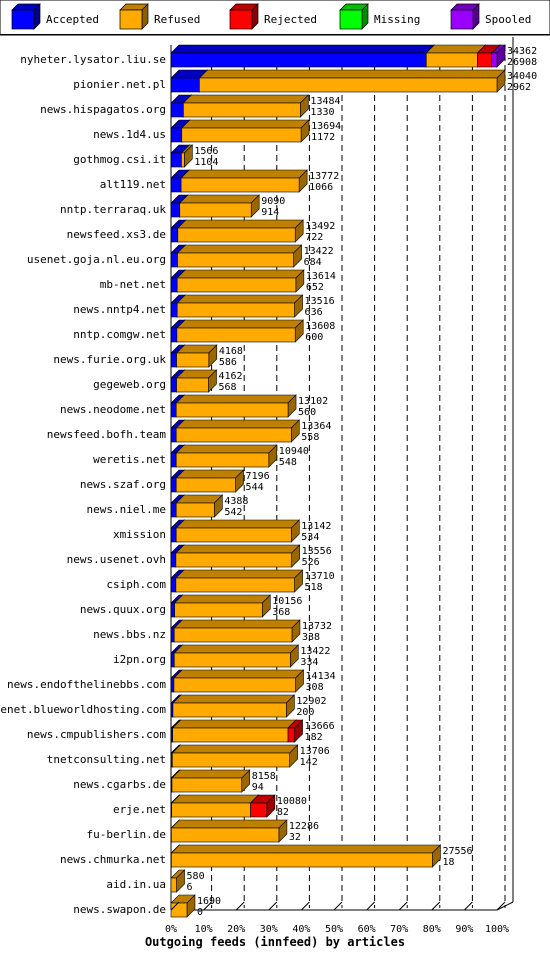  Describe the element at coordinates (314, 587) in the screenshot. I see `accepted-value-label: 518` at that location.